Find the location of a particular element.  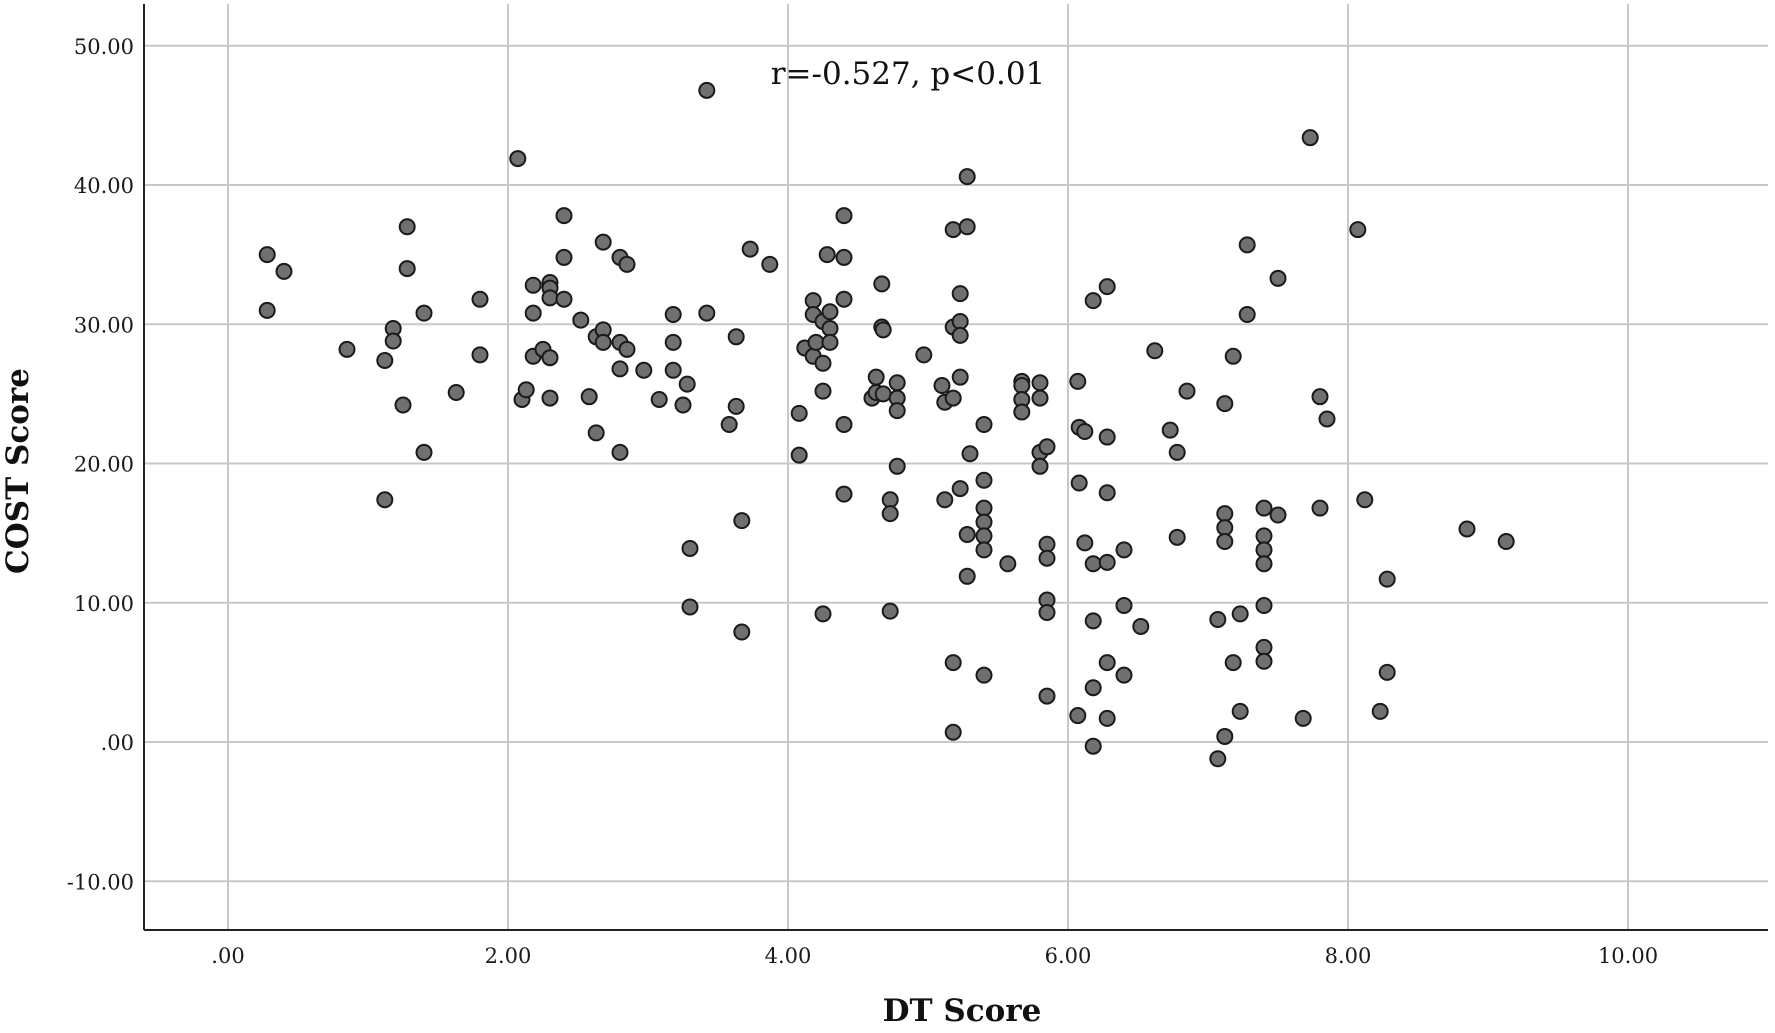

y-tick-label: 40.00 is located at coordinates (104, 186).